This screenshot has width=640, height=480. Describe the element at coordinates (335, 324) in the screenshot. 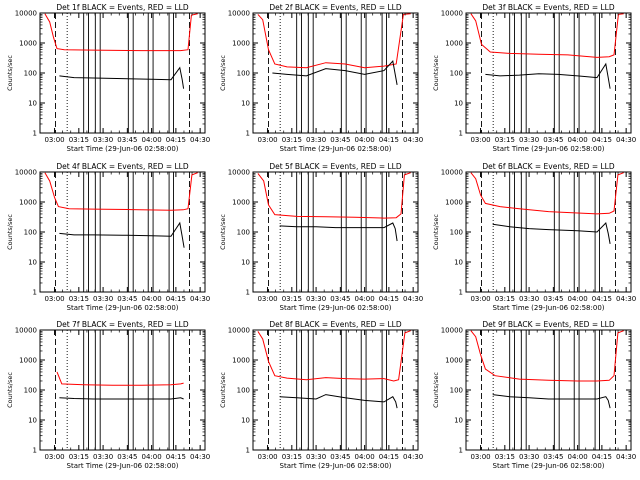

I see `chart-title: Det 8f BLACK = Events, RED = LLD` at that location.